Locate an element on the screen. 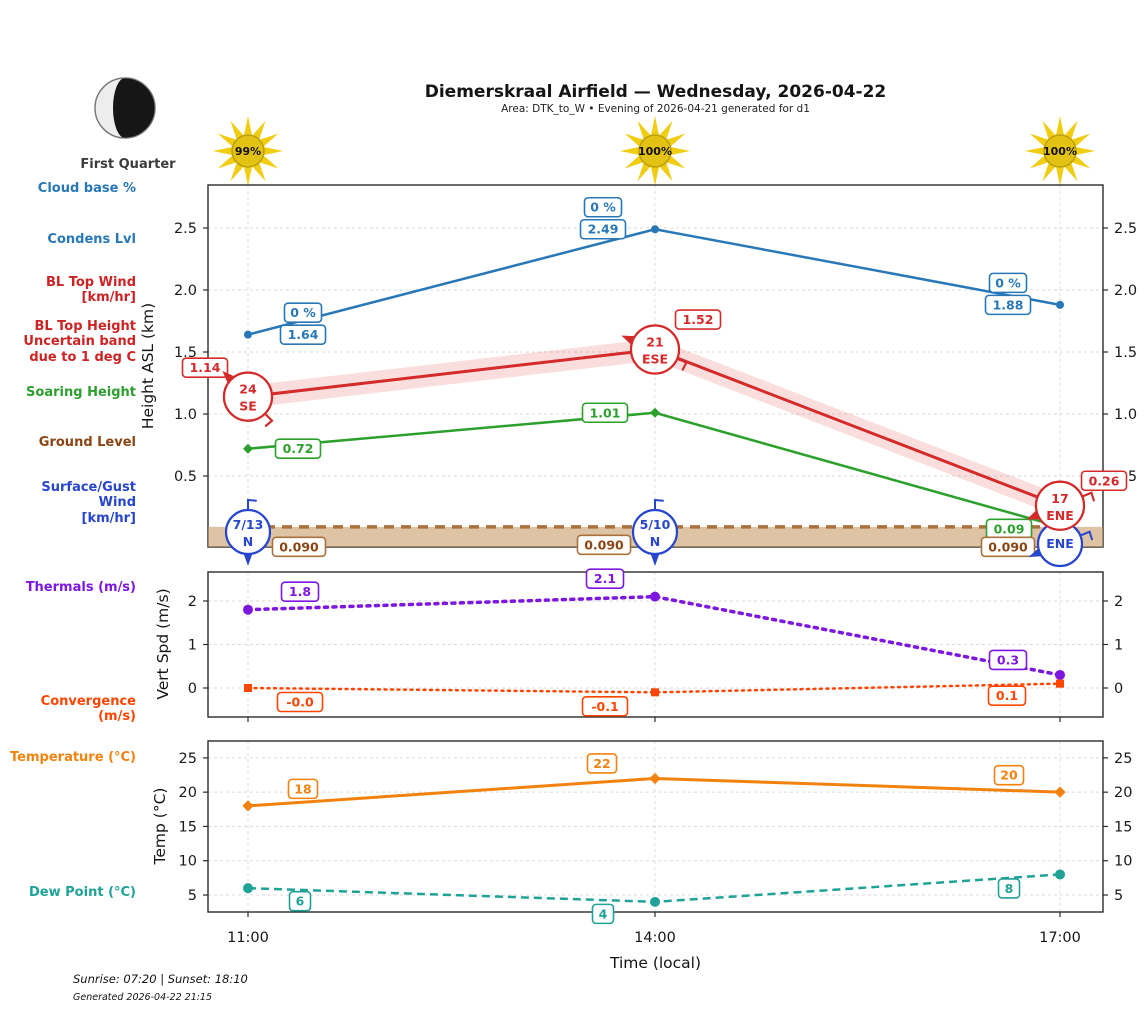 This screenshot has width=1147, height=1011. legend-ground-level: Ground Level is located at coordinates (87, 442).